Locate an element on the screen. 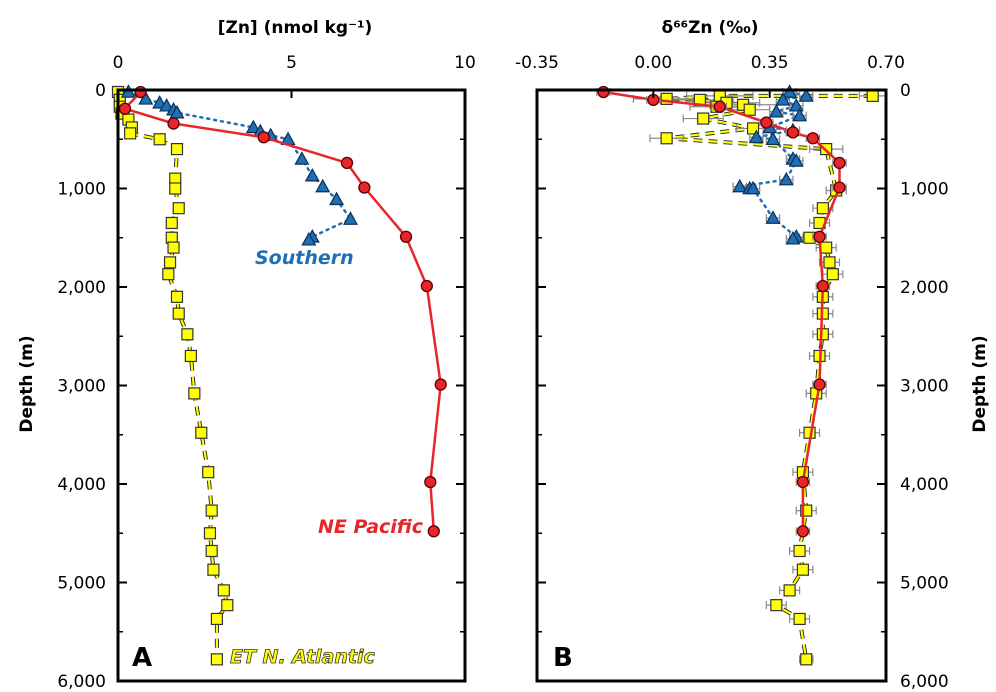  panel-b-x-axis-title: δ⁶⁶Zn (‰) is located at coordinates (710, 28).